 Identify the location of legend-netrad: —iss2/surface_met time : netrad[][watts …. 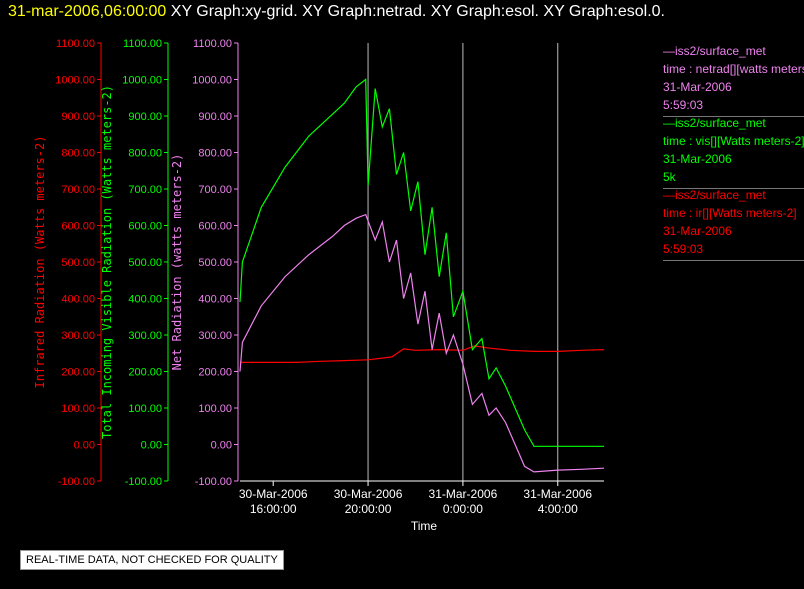
(733, 79).